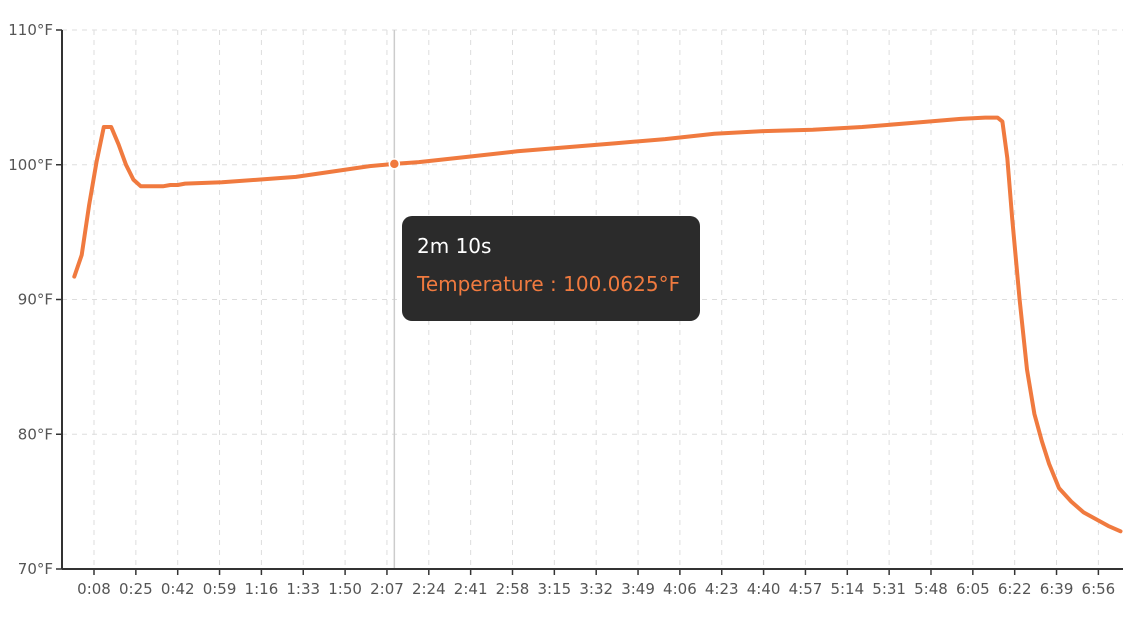  Describe the element at coordinates (1057, 589) in the screenshot. I see `x-tick-label: 6:39` at that location.